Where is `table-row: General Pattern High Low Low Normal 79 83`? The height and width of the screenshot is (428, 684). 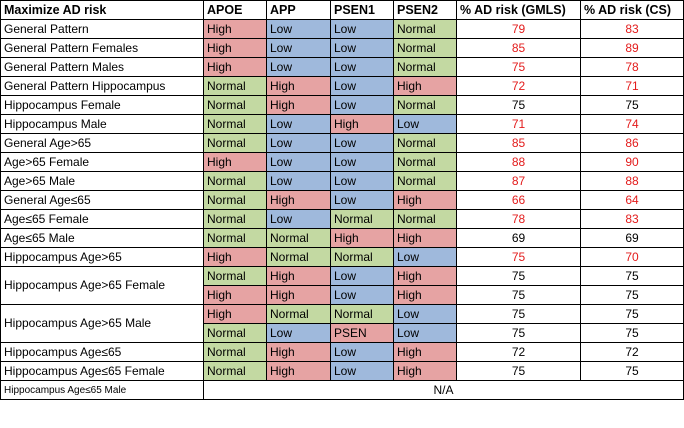 table-row: General Pattern High Low Low Normal 79 83 is located at coordinates (342, 29).